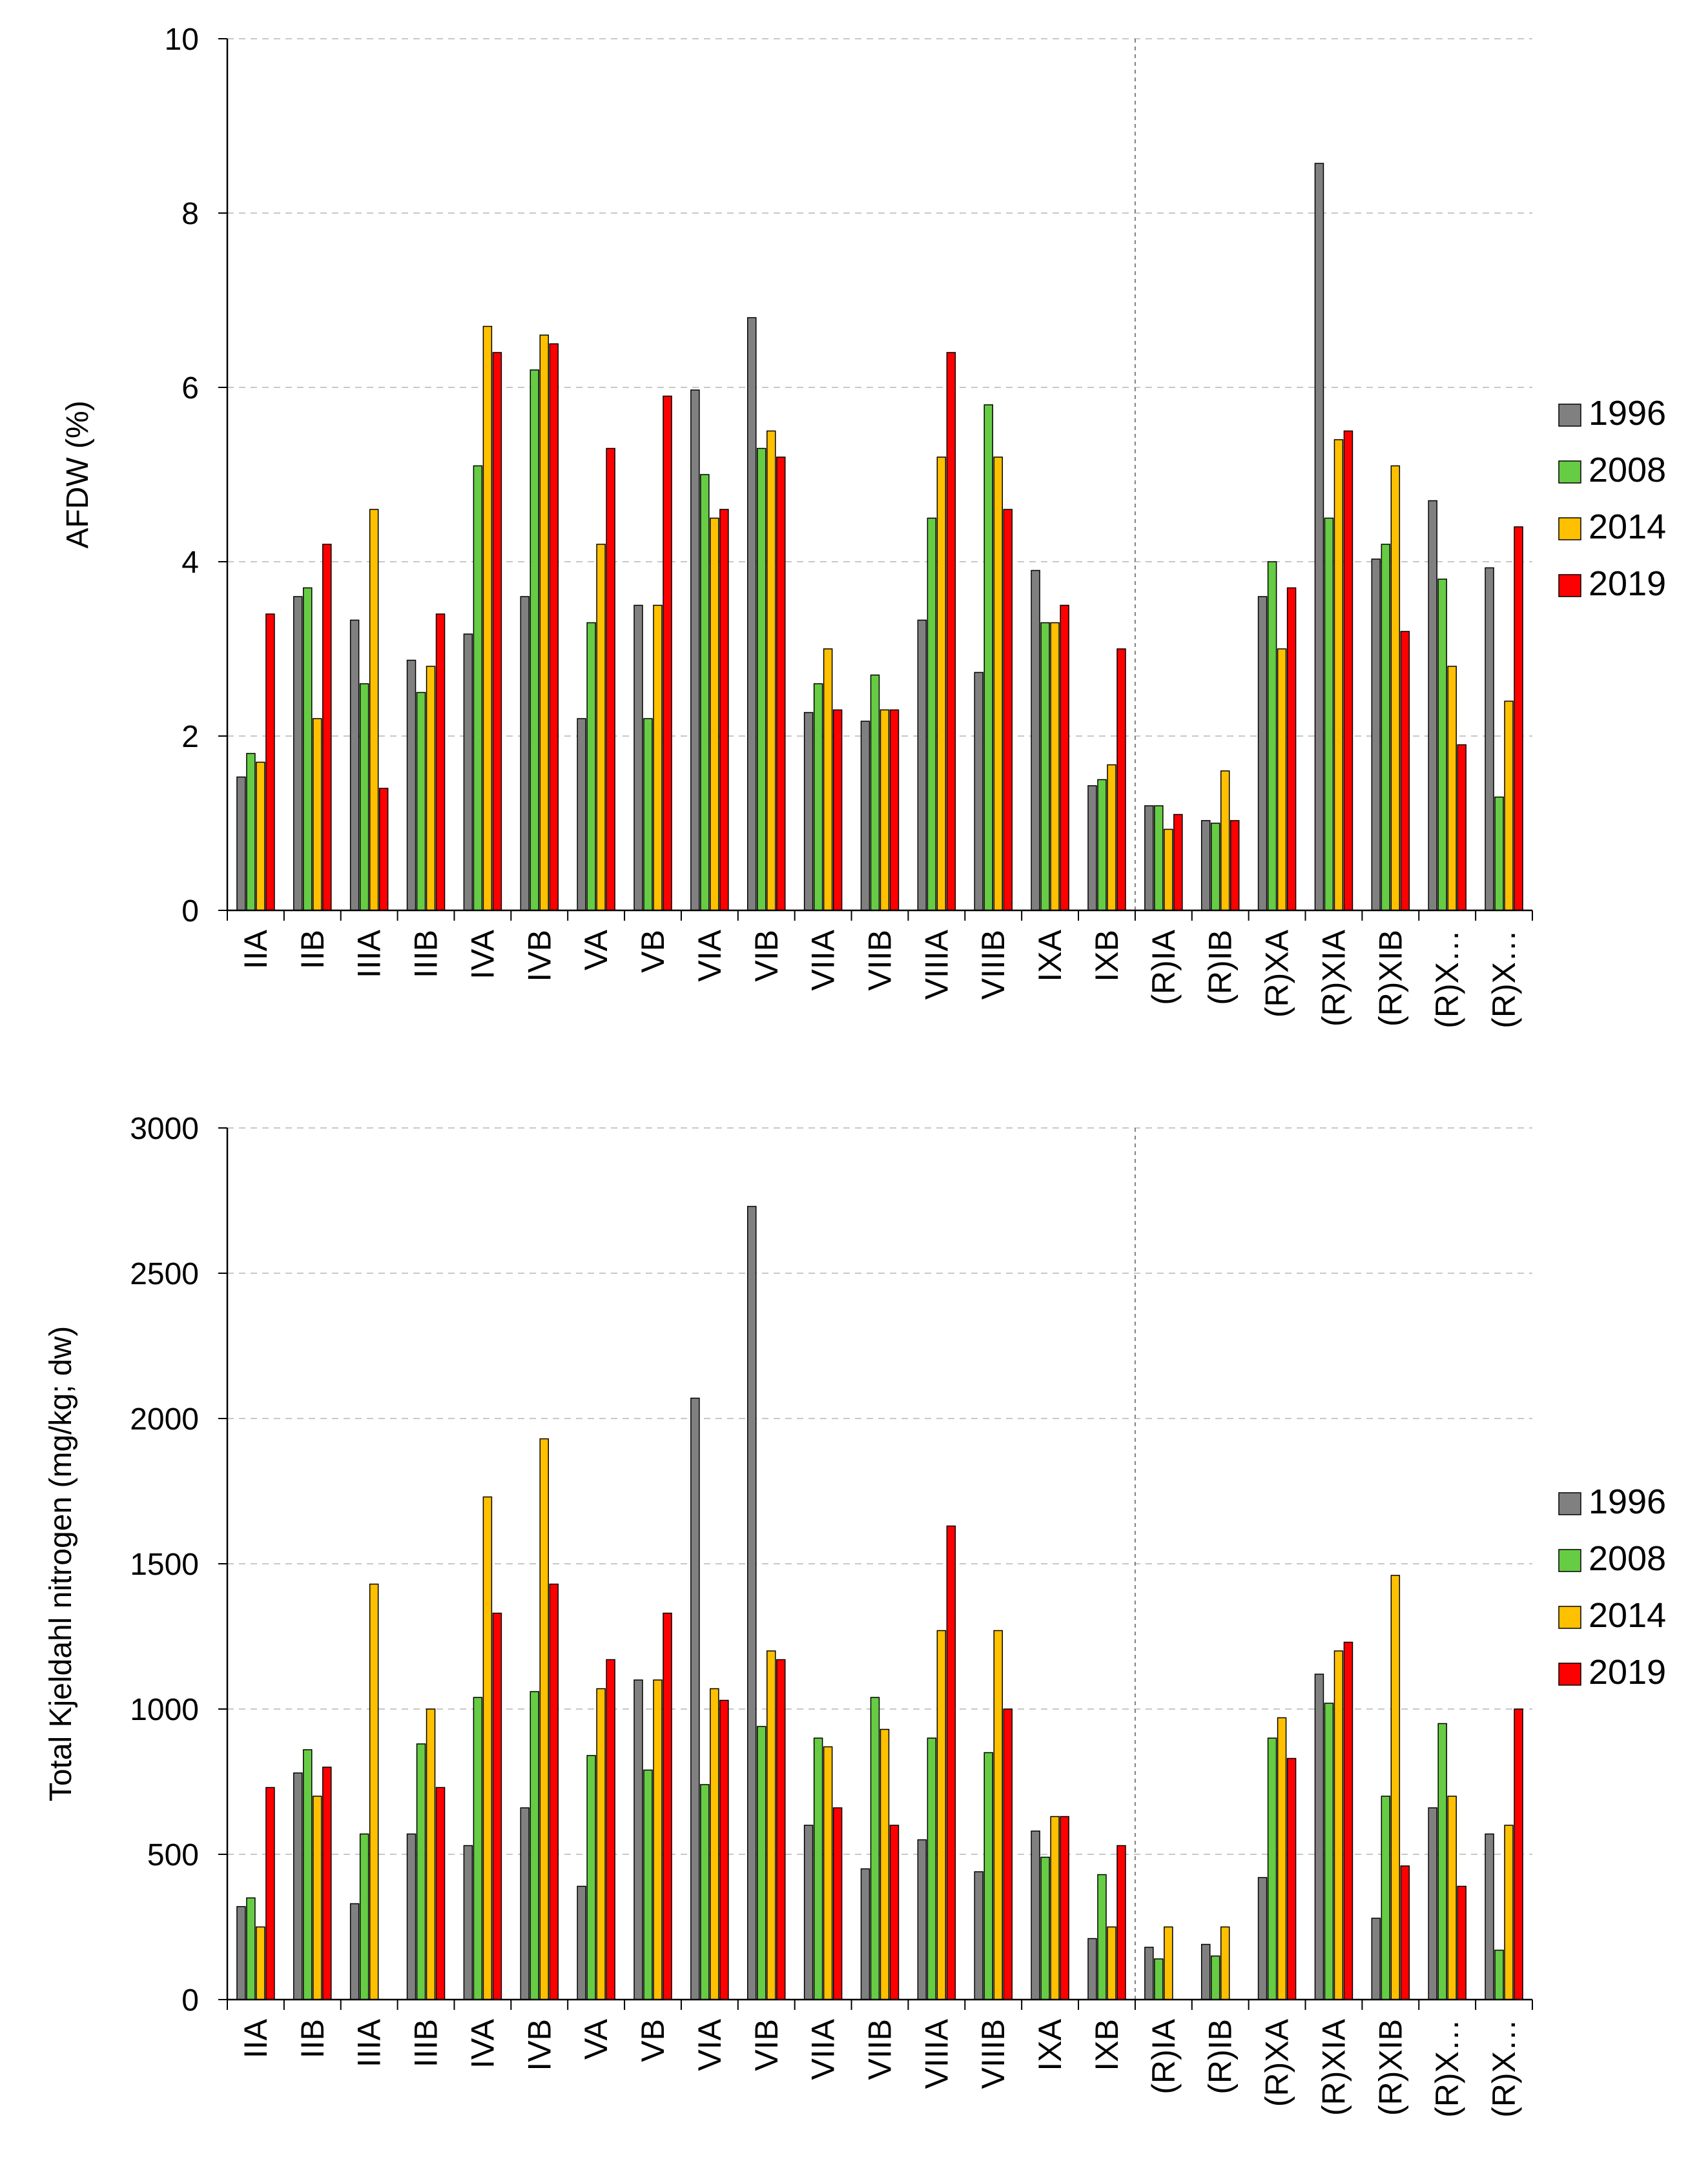 The image size is (1708, 2161). I want to click on x-category-label: IXA, so click(1050, 955).